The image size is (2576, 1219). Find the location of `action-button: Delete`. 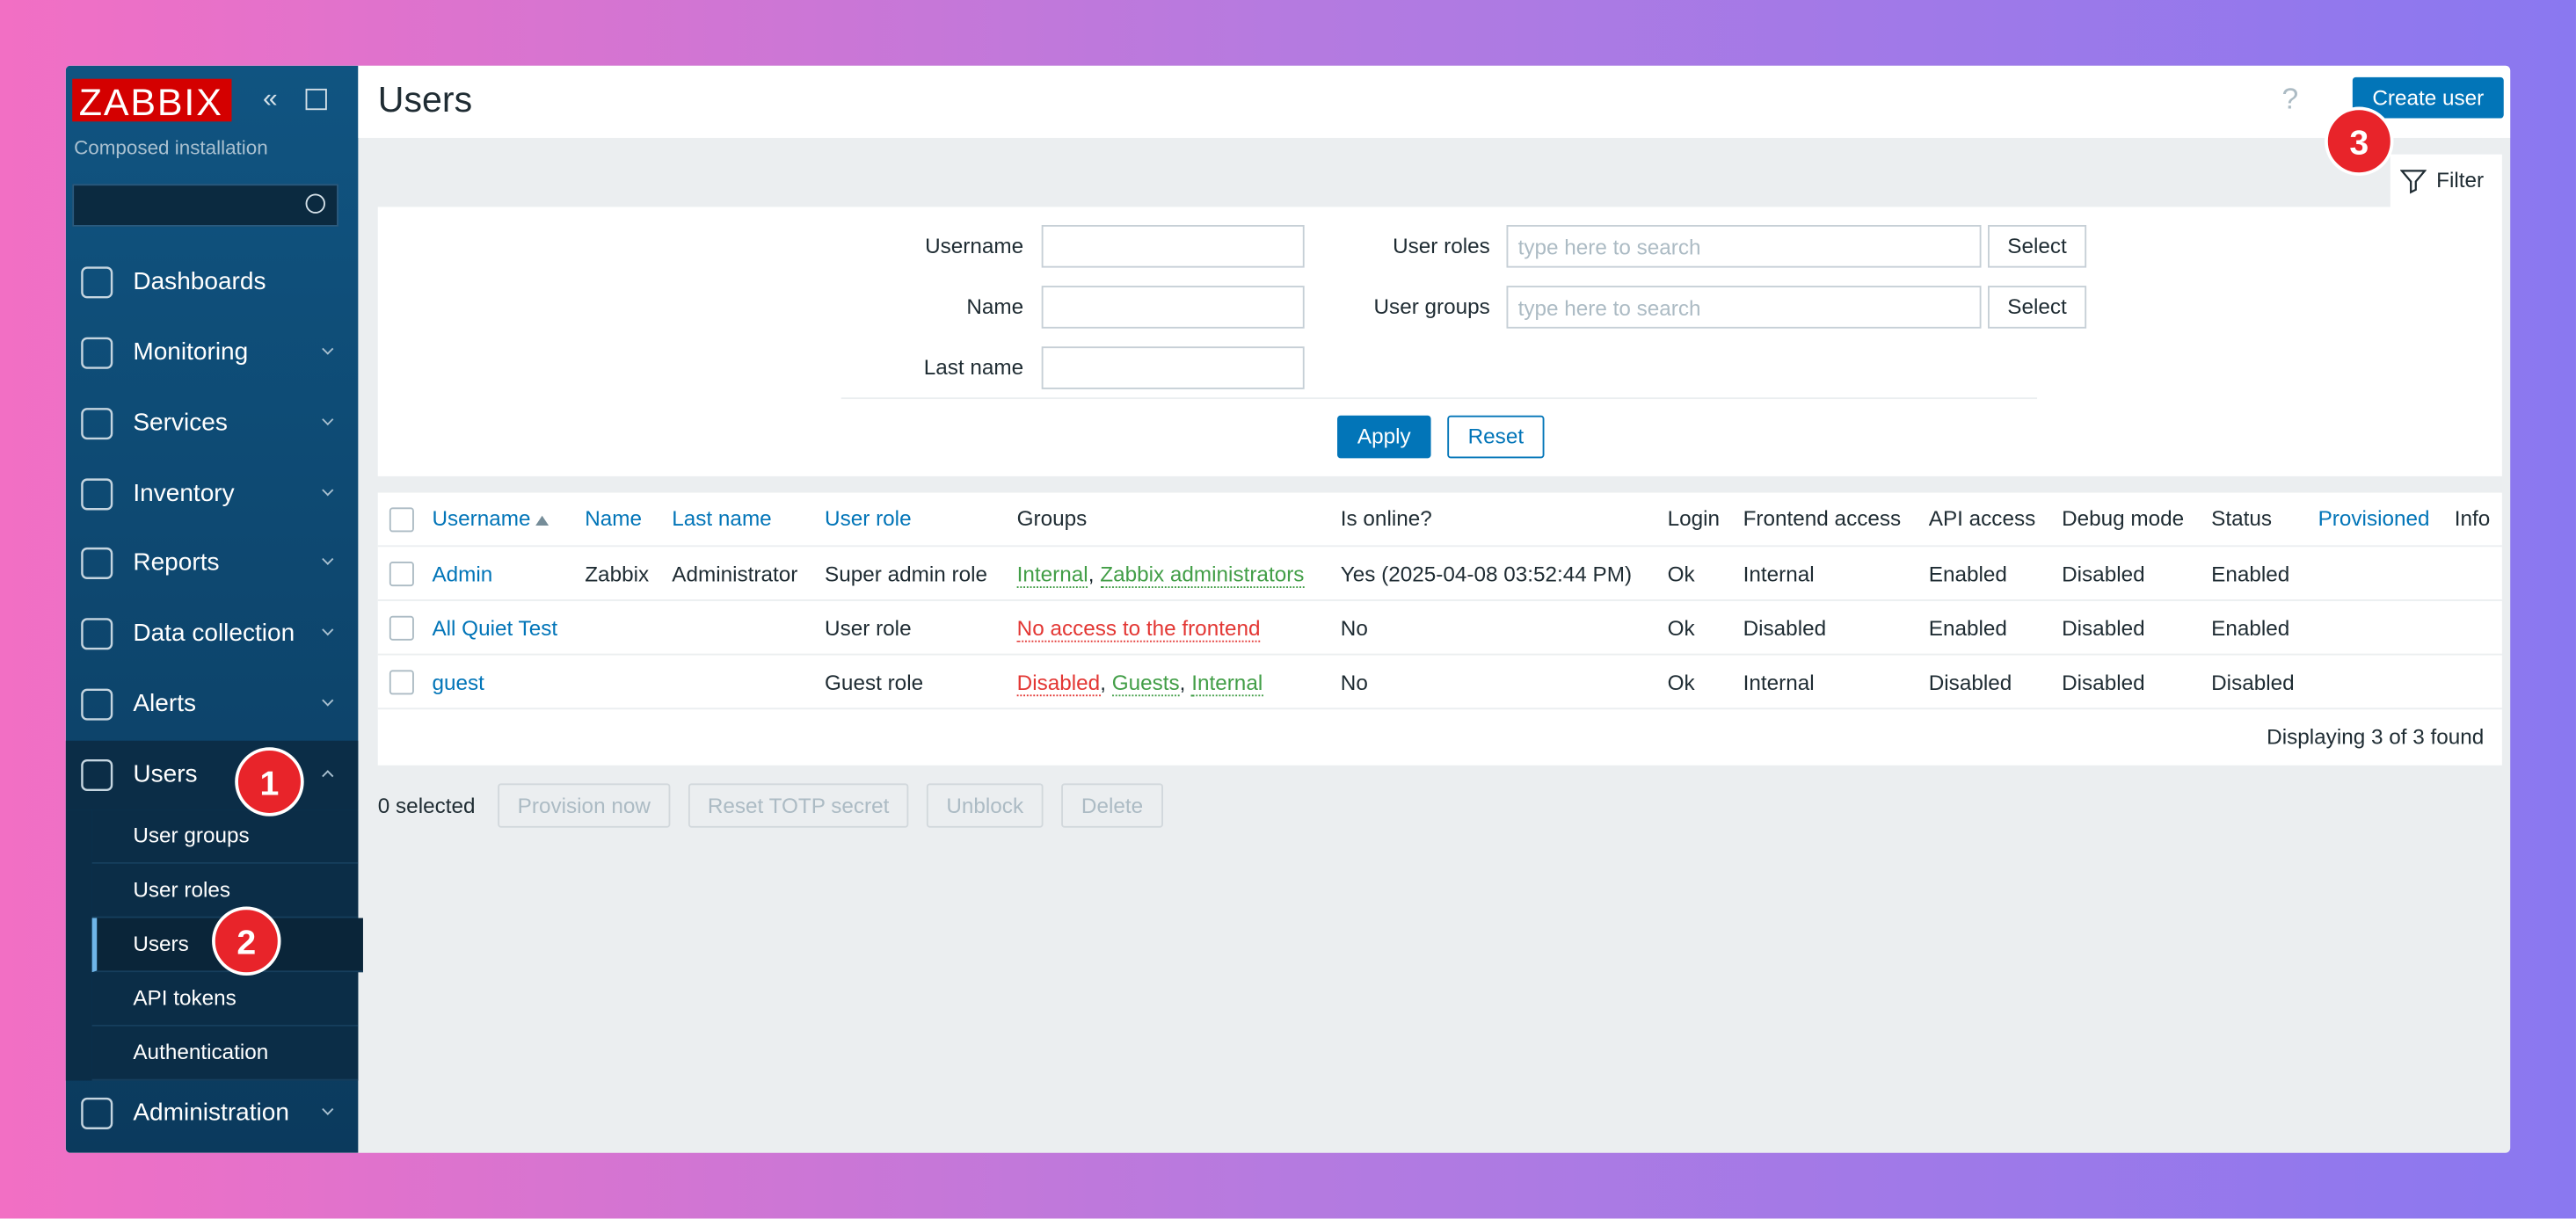

action-button: Delete is located at coordinates (1112, 805).